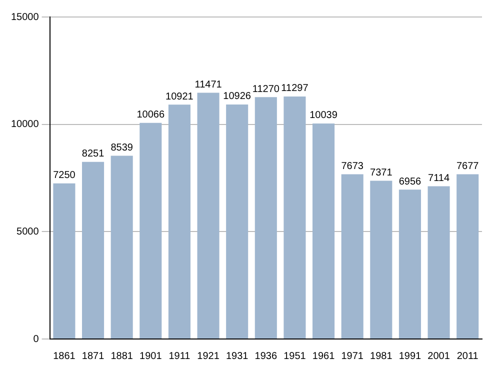 This screenshot has width=488, height=373. What do you see at coordinates (25, 124) in the screenshot?
I see `y-tick-label: 10000` at bounding box center [25, 124].